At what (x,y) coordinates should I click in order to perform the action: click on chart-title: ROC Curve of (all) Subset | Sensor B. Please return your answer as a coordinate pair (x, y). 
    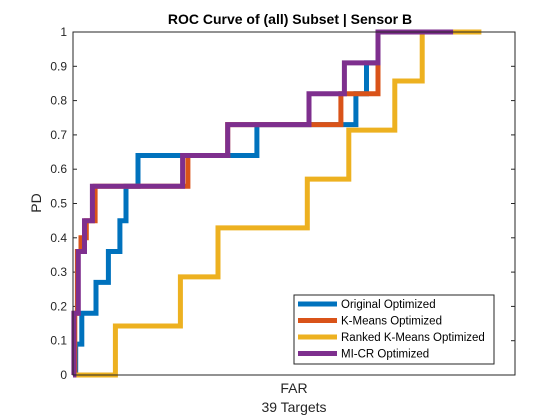
    Looking at the image, I should click on (290, 19).